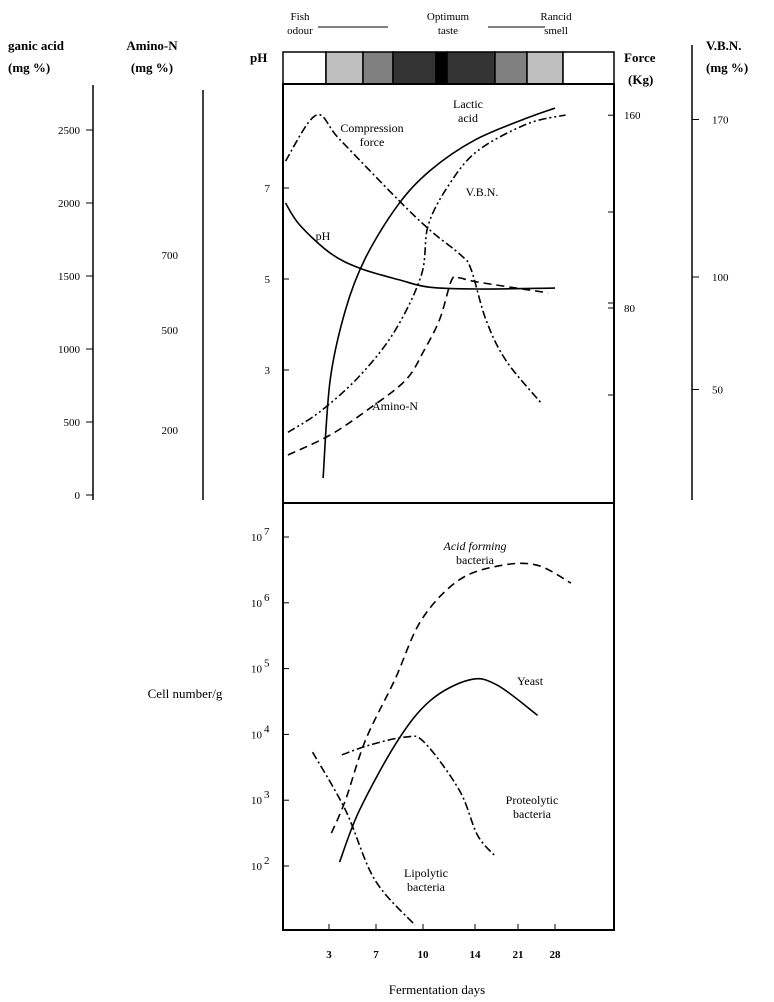 The width and height of the screenshot is (774, 1002). Describe the element at coordinates (419, 796) in the screenshot. I see `series-line-proteolytic-bacteria` at that location.